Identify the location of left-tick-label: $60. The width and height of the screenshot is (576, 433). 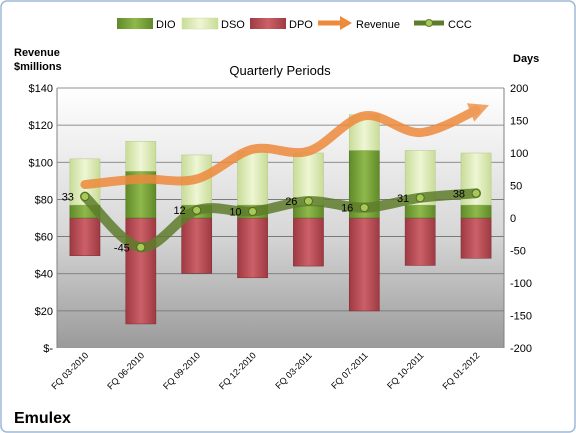
(44, 238).